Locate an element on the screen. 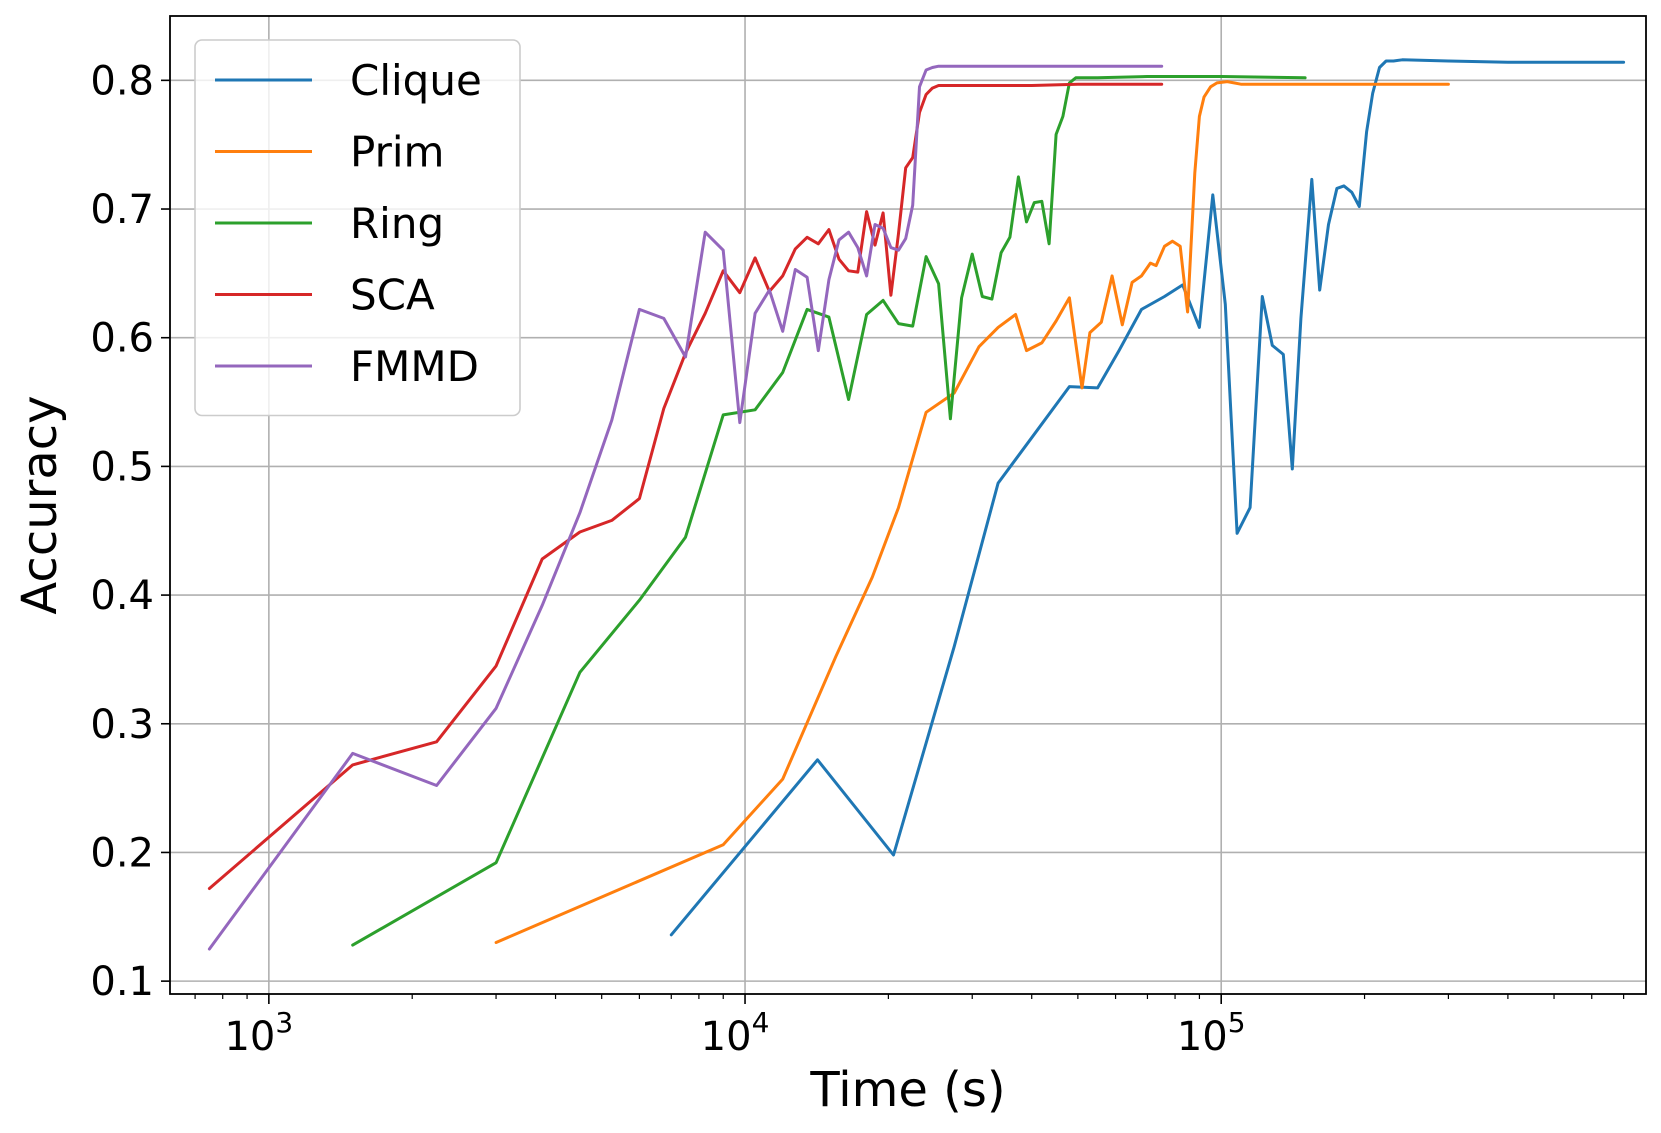 The image size is (1661, 1133). legend-label: Ring is located at coordinates (397, 223).